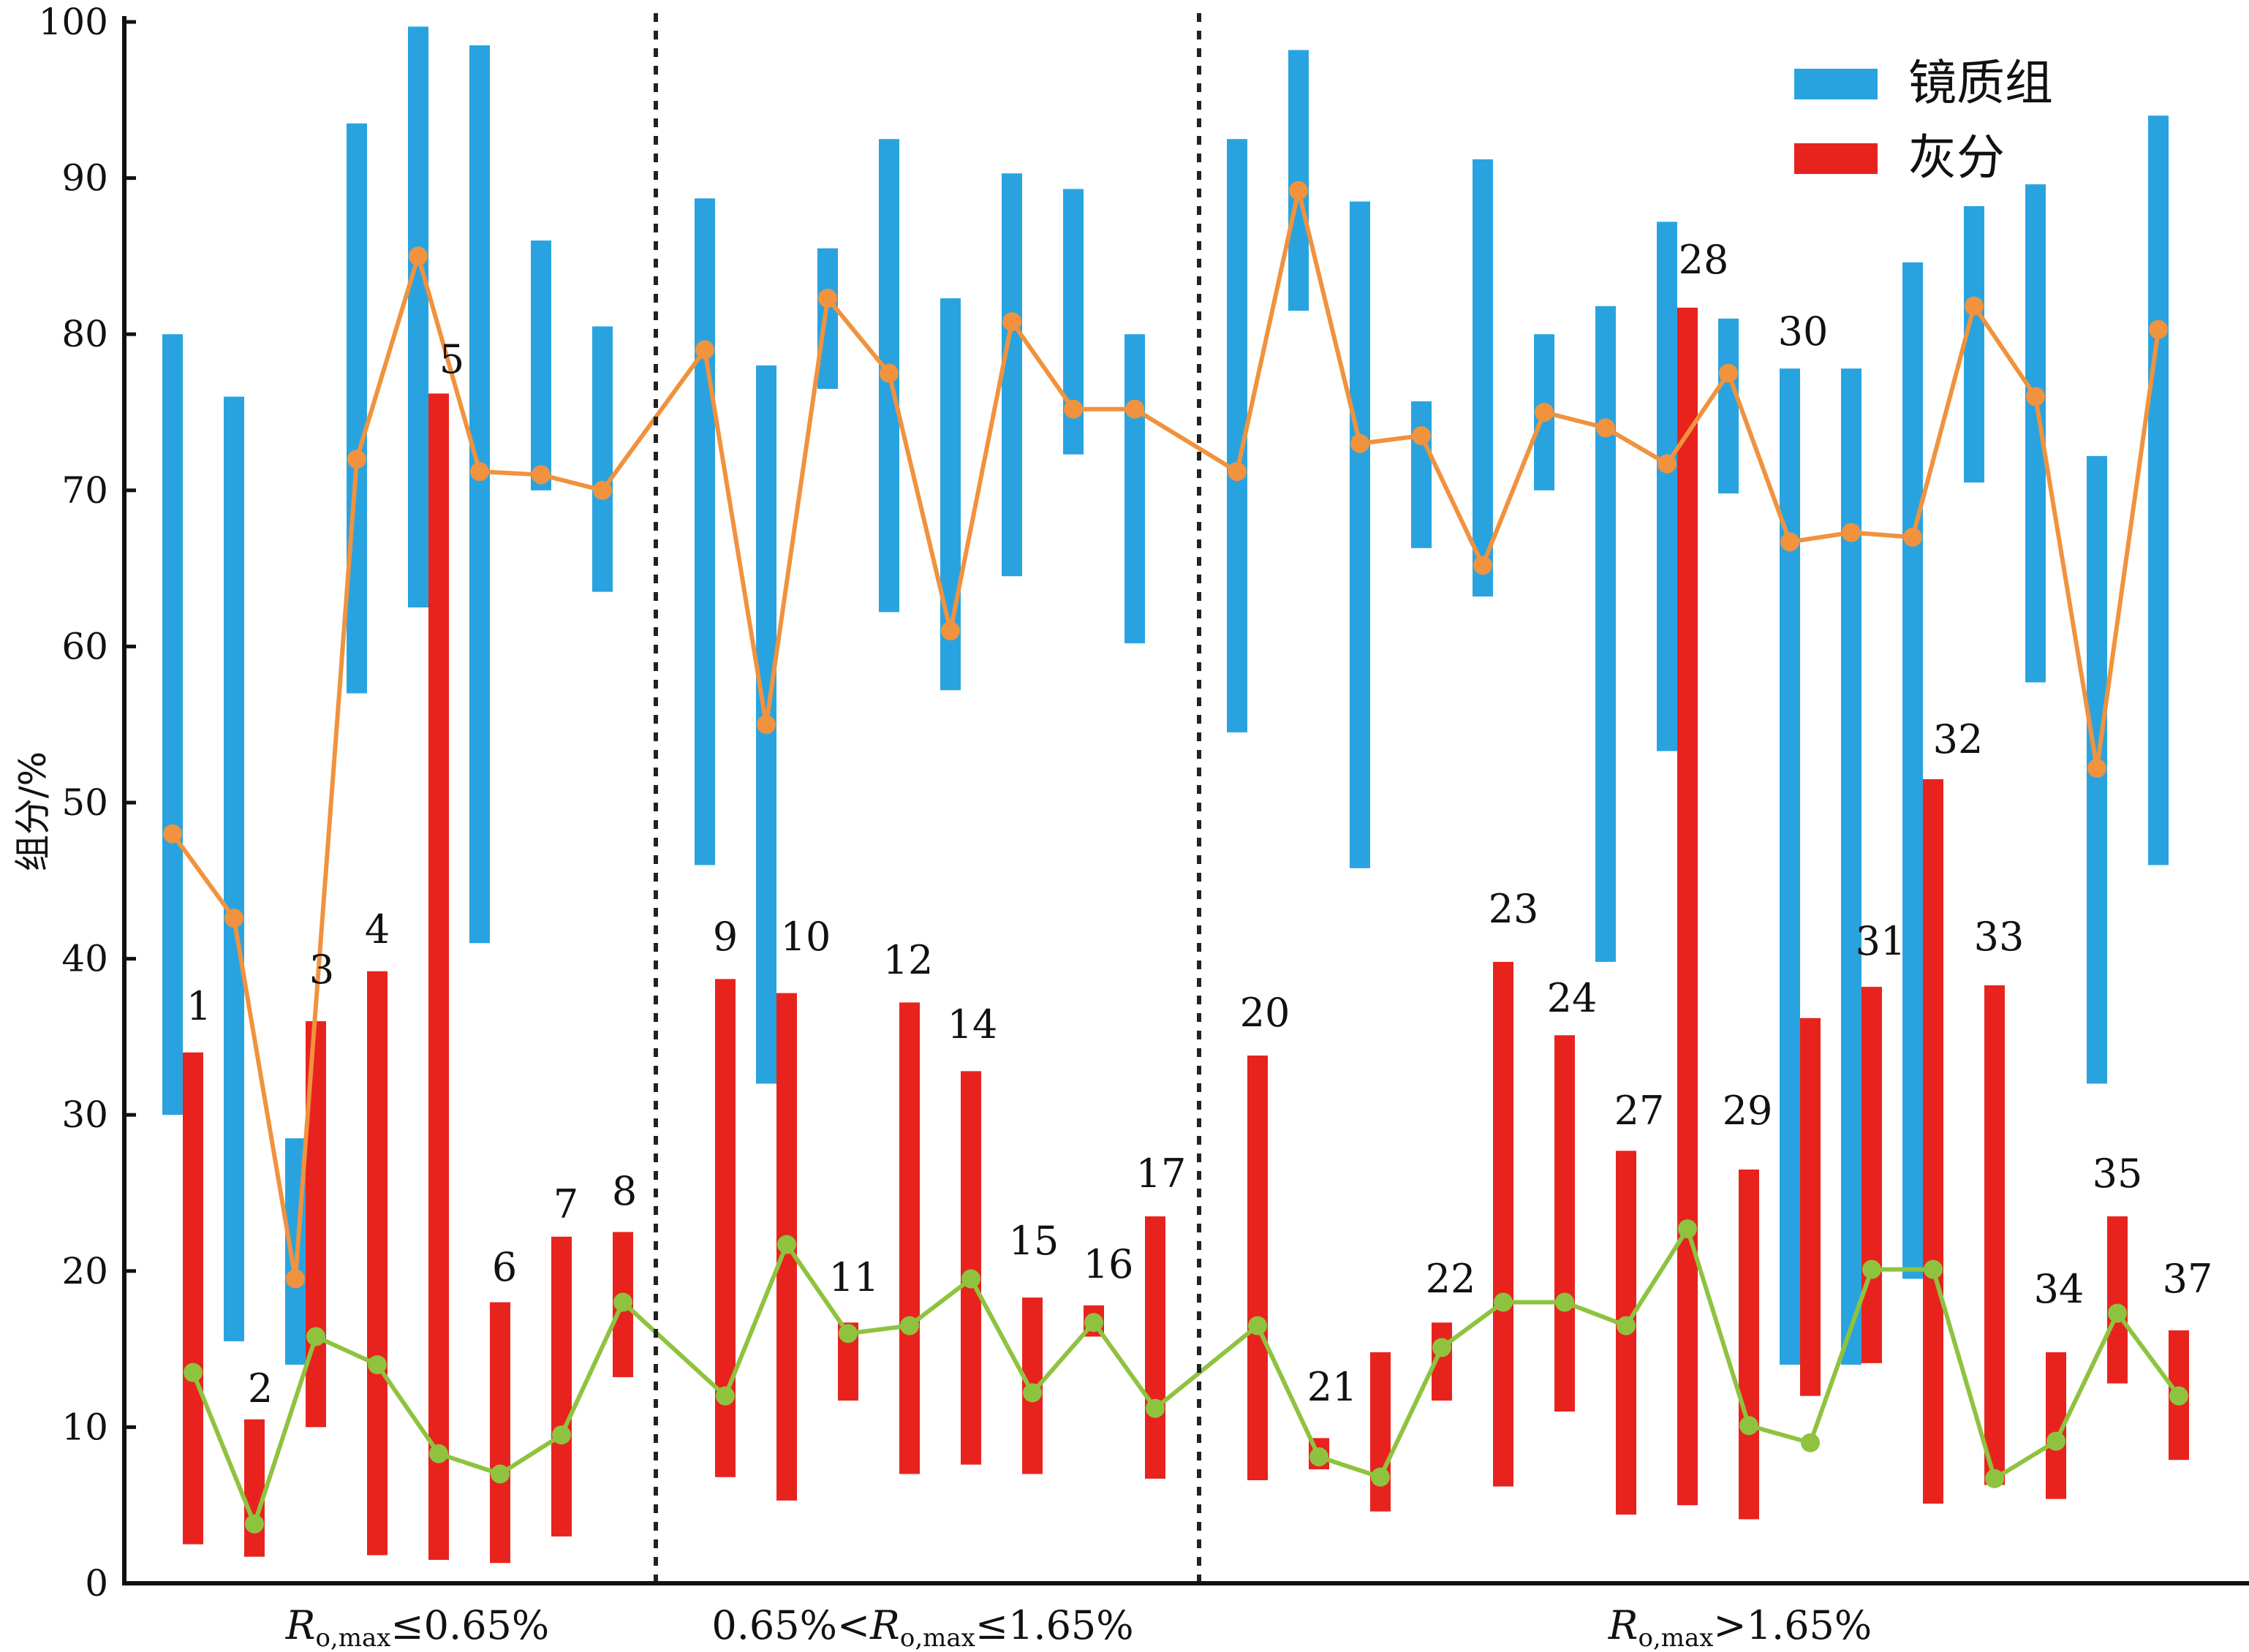 The image size is (2249, 1652). I want to click on sample-label-4: 4, so click(378, 929).